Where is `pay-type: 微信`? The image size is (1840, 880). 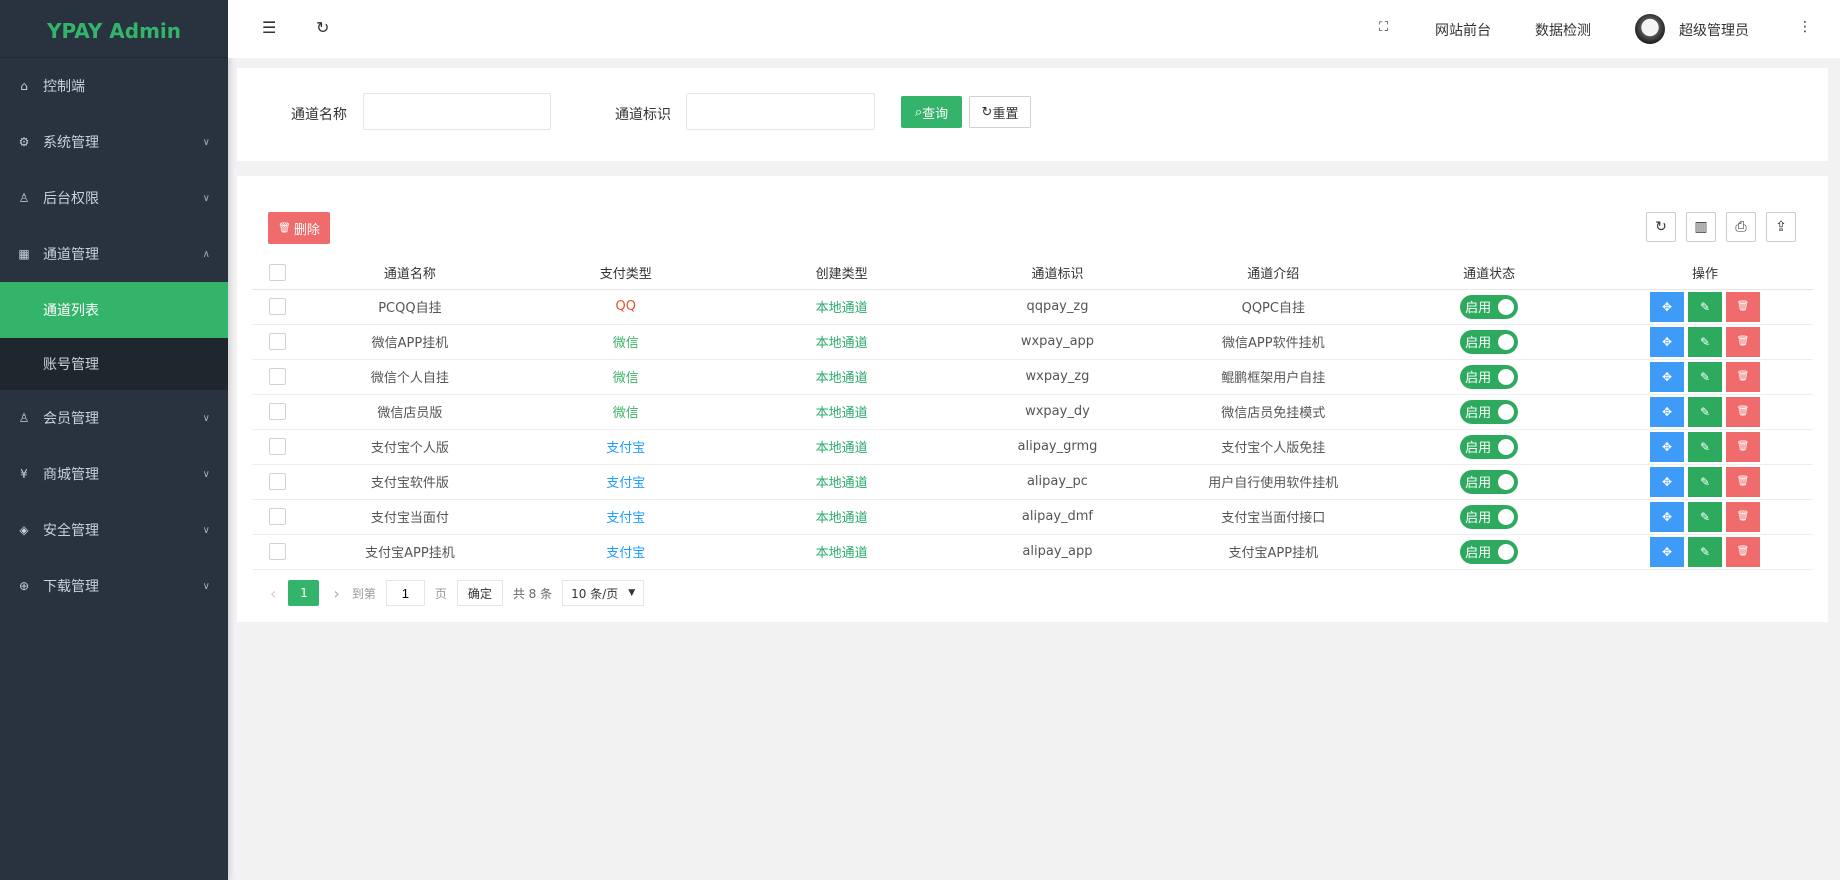 pay-type: 微信 is located at coordinates (625, 412).